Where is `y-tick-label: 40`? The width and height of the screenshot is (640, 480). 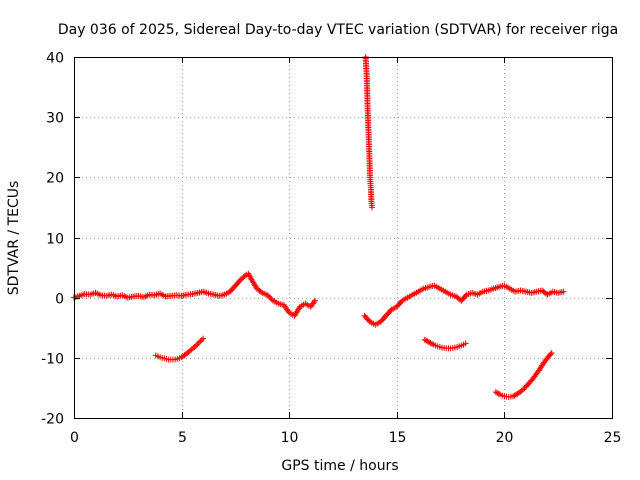
y-tick-label: 40 is located at coordinates (55, 59).